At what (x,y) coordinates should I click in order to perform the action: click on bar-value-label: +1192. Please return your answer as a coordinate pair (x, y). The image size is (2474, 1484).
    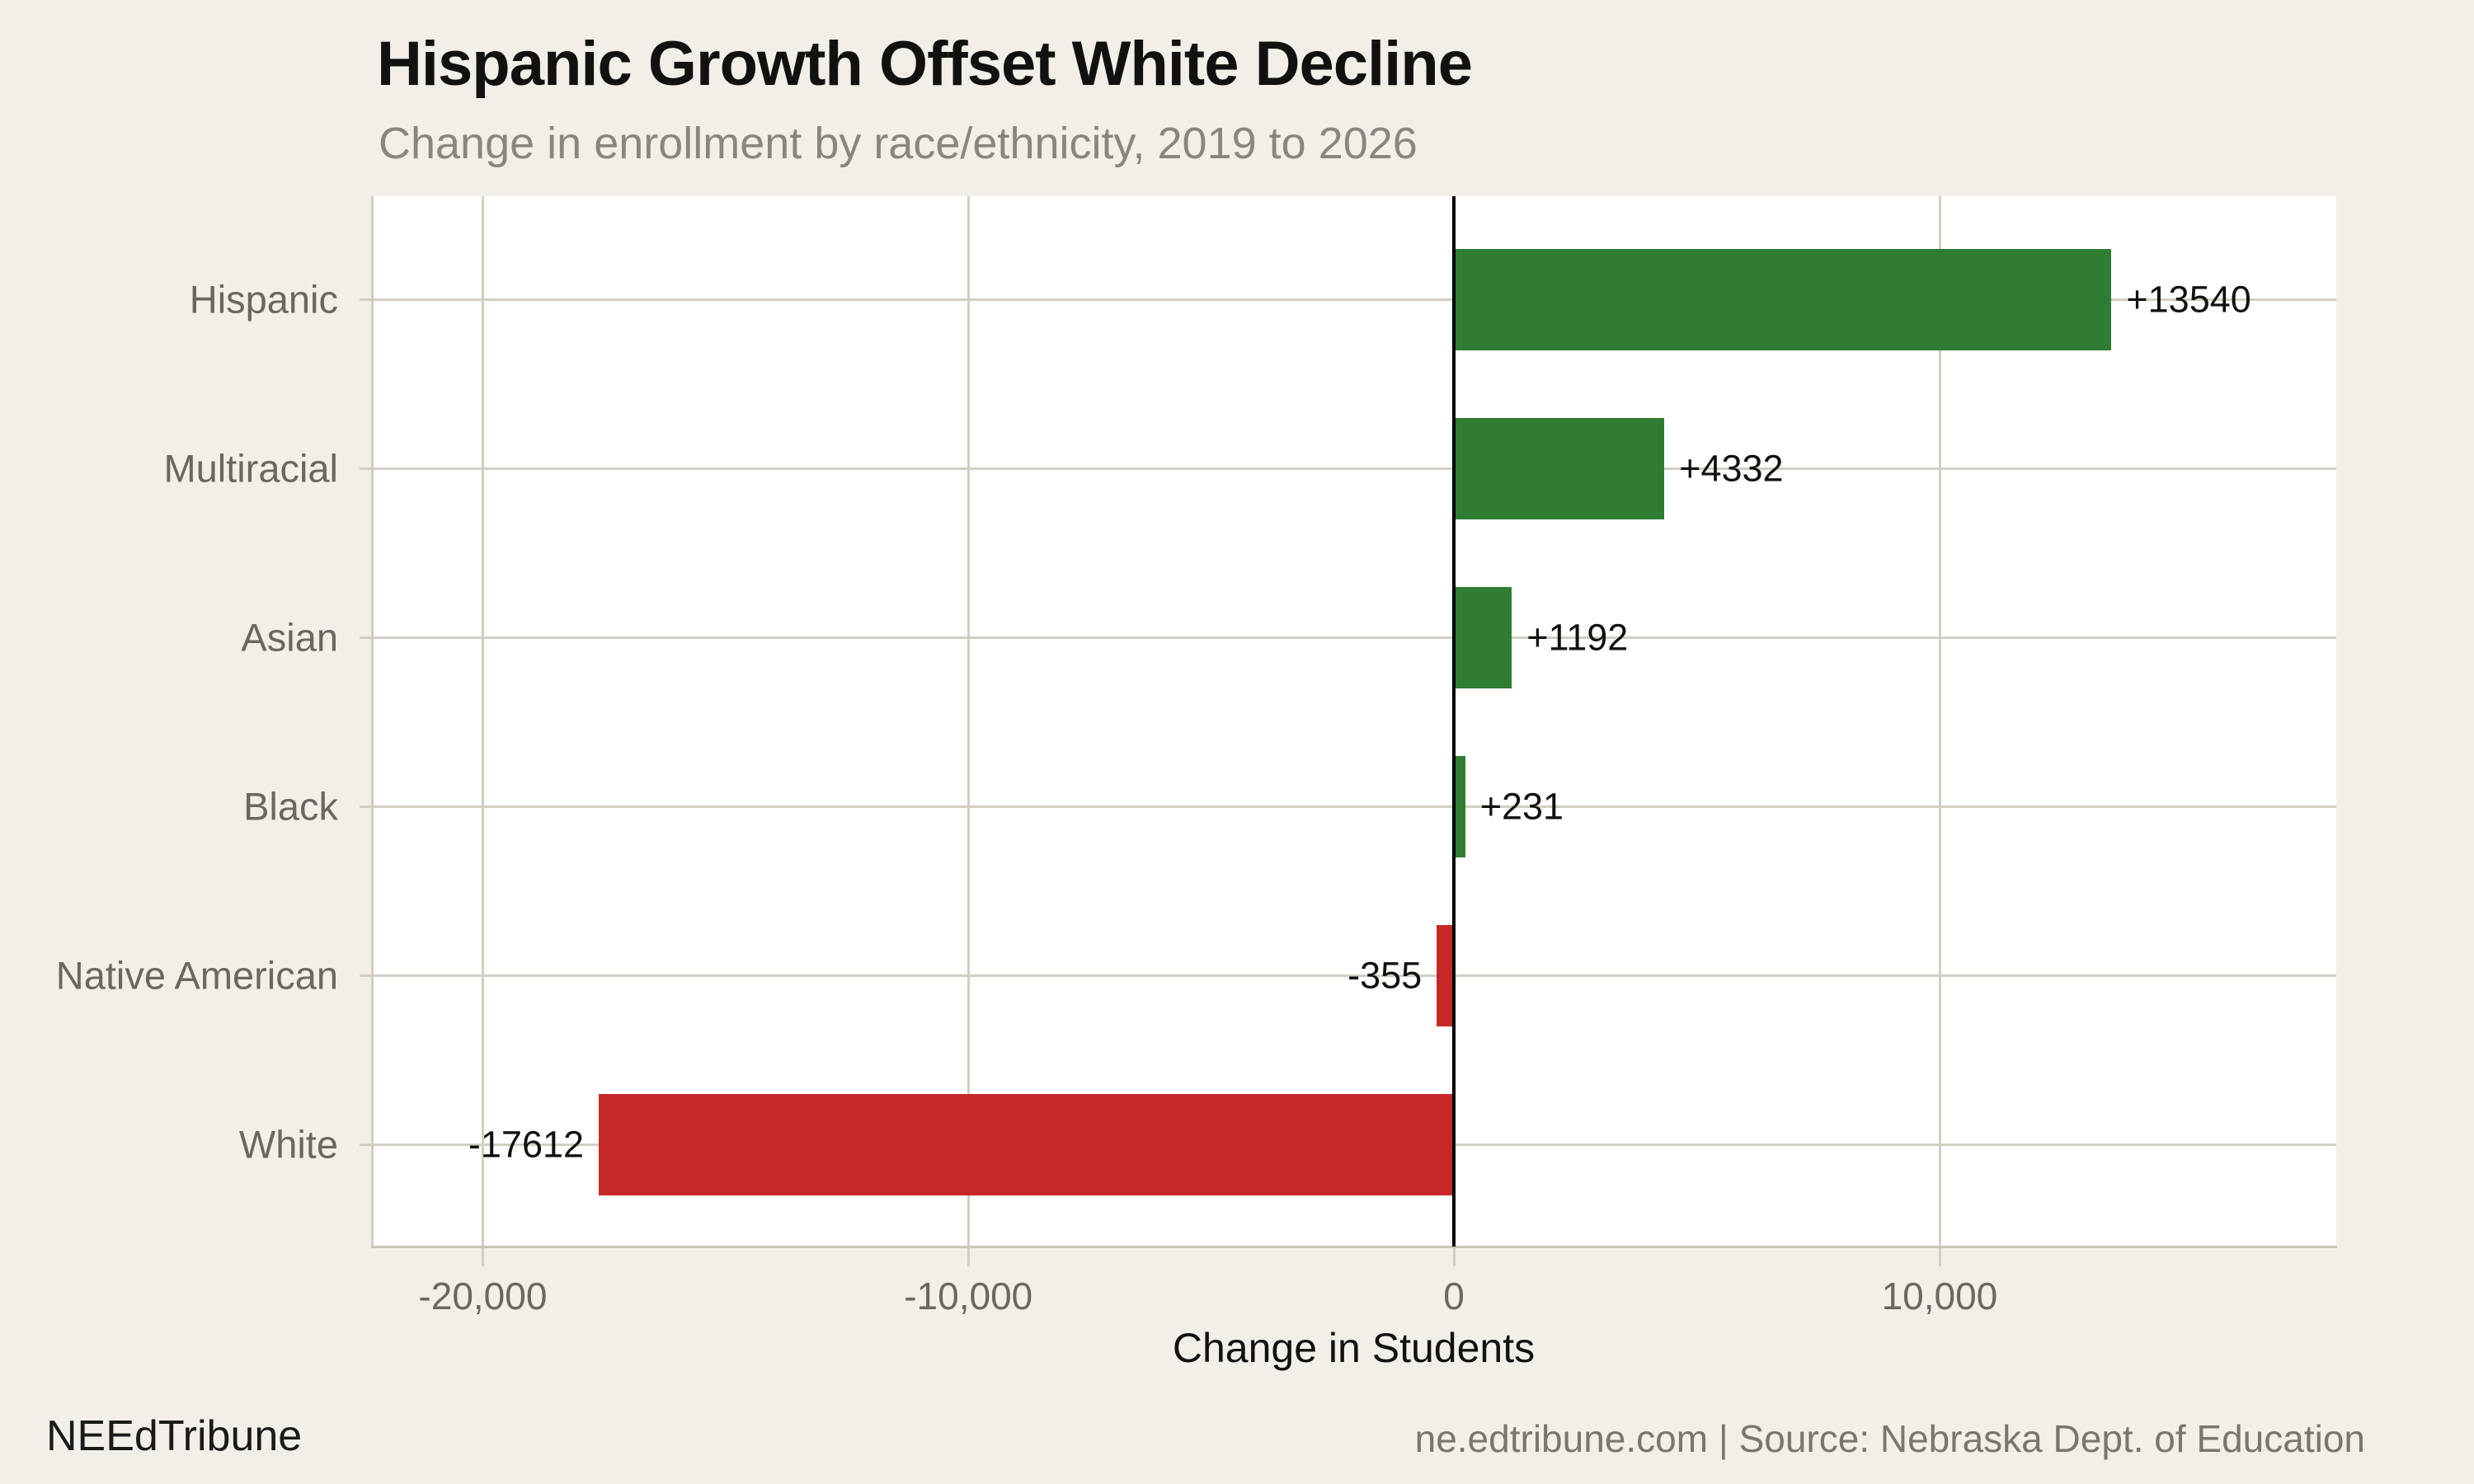
    Looking at the image, I should click on (1577, 637).